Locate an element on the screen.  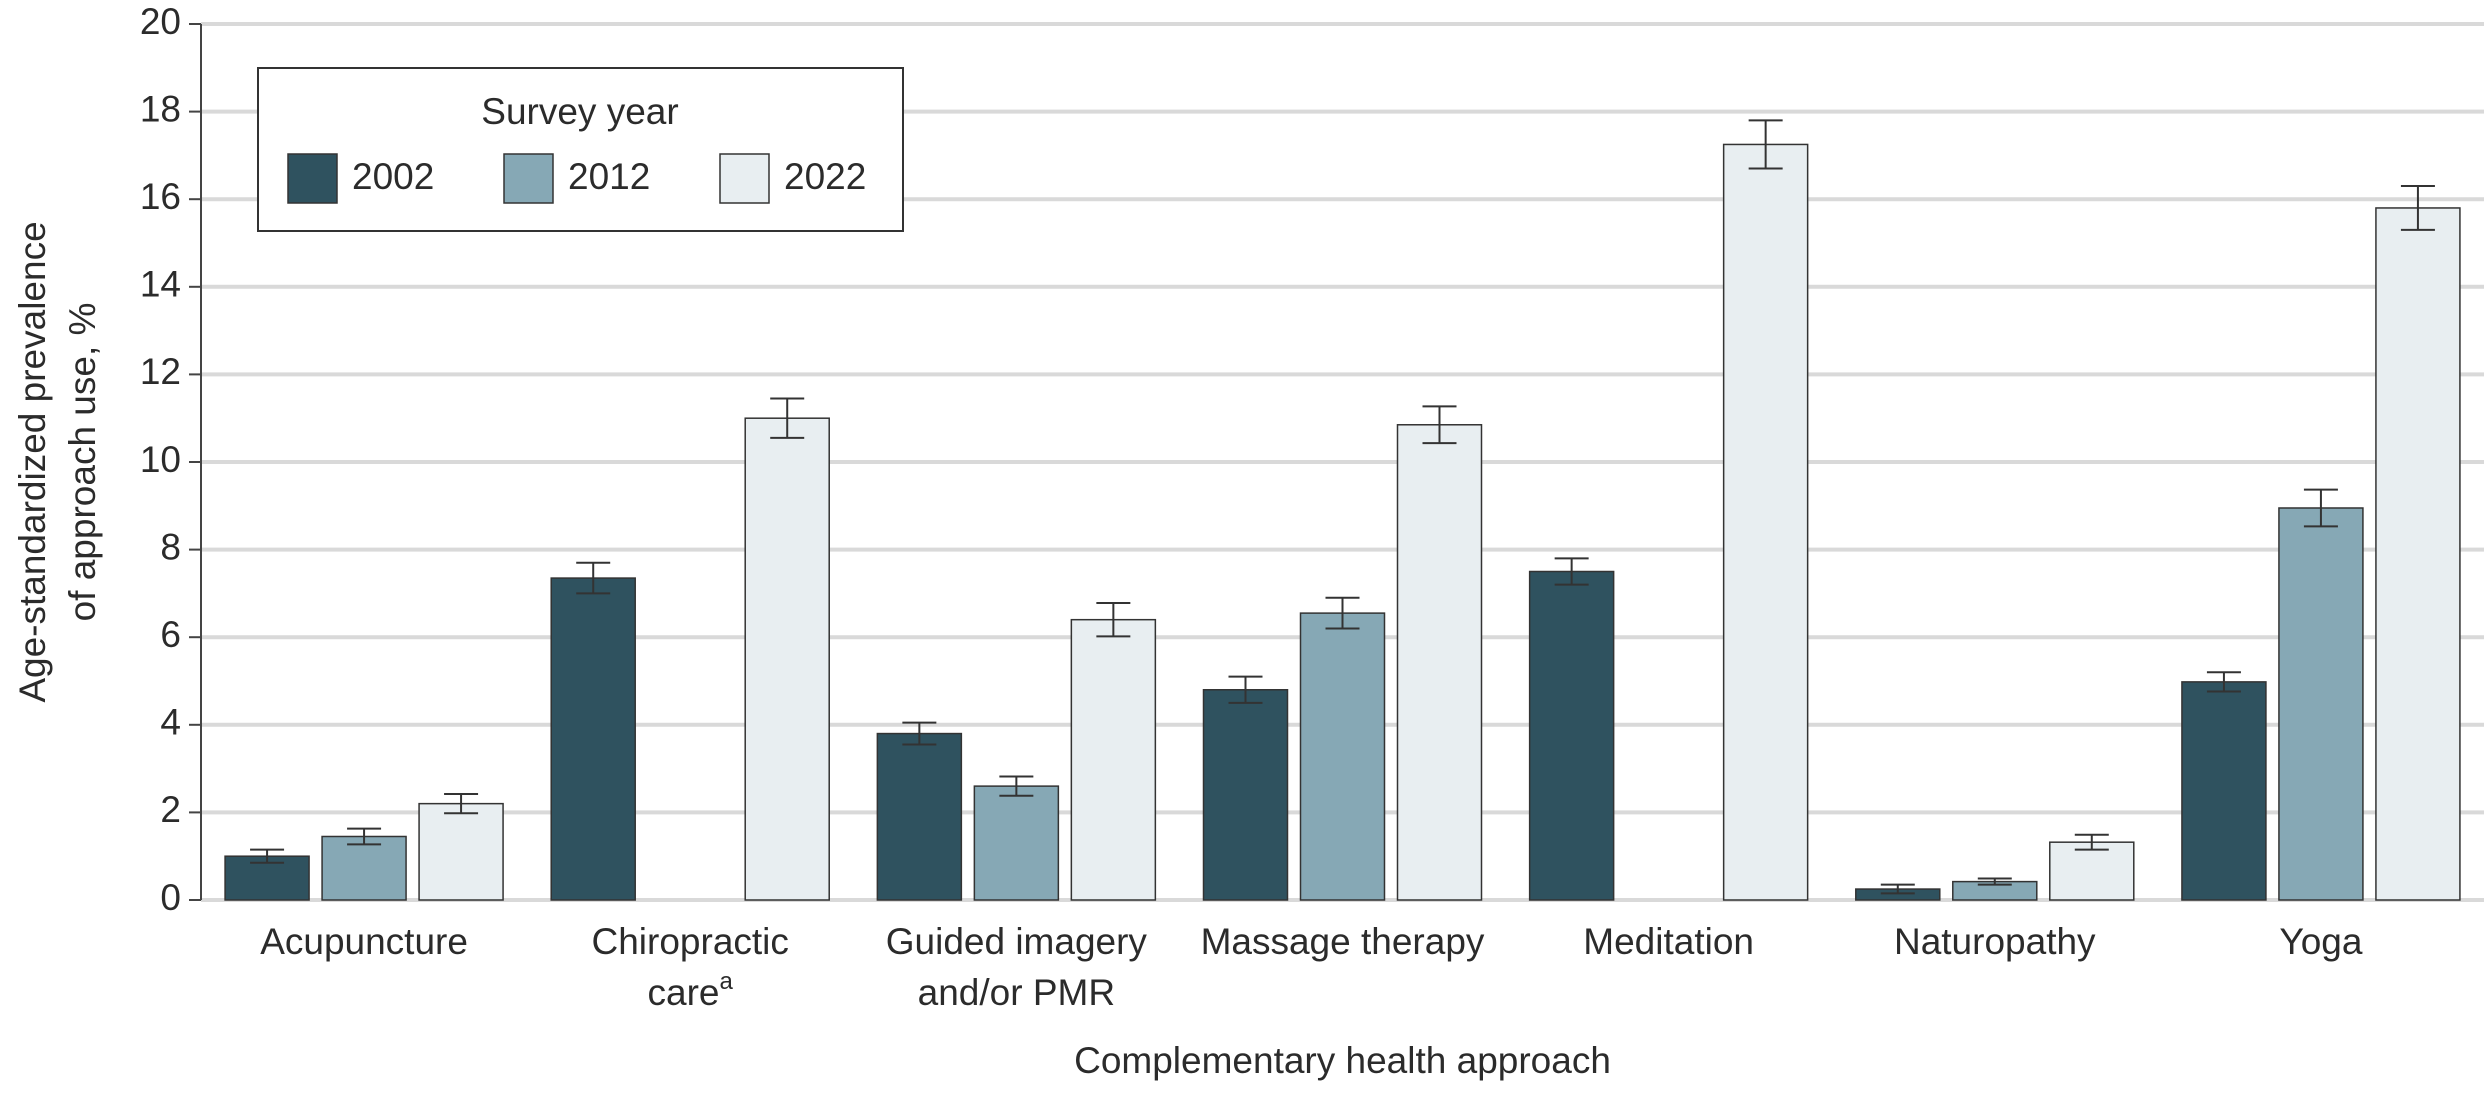
x-tick-label-line: care is located at coordinates (684, 992).